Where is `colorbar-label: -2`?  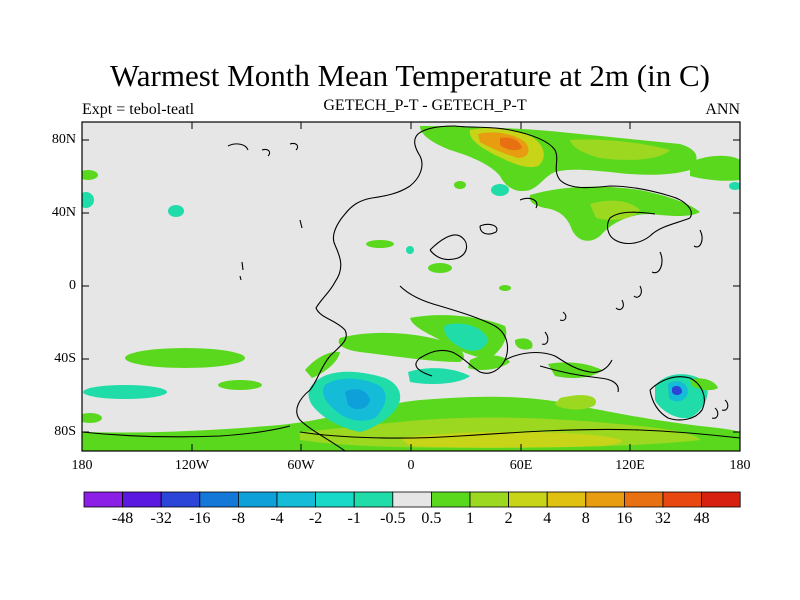
colorbar-label: -2 is located at coordinates (315, 518).